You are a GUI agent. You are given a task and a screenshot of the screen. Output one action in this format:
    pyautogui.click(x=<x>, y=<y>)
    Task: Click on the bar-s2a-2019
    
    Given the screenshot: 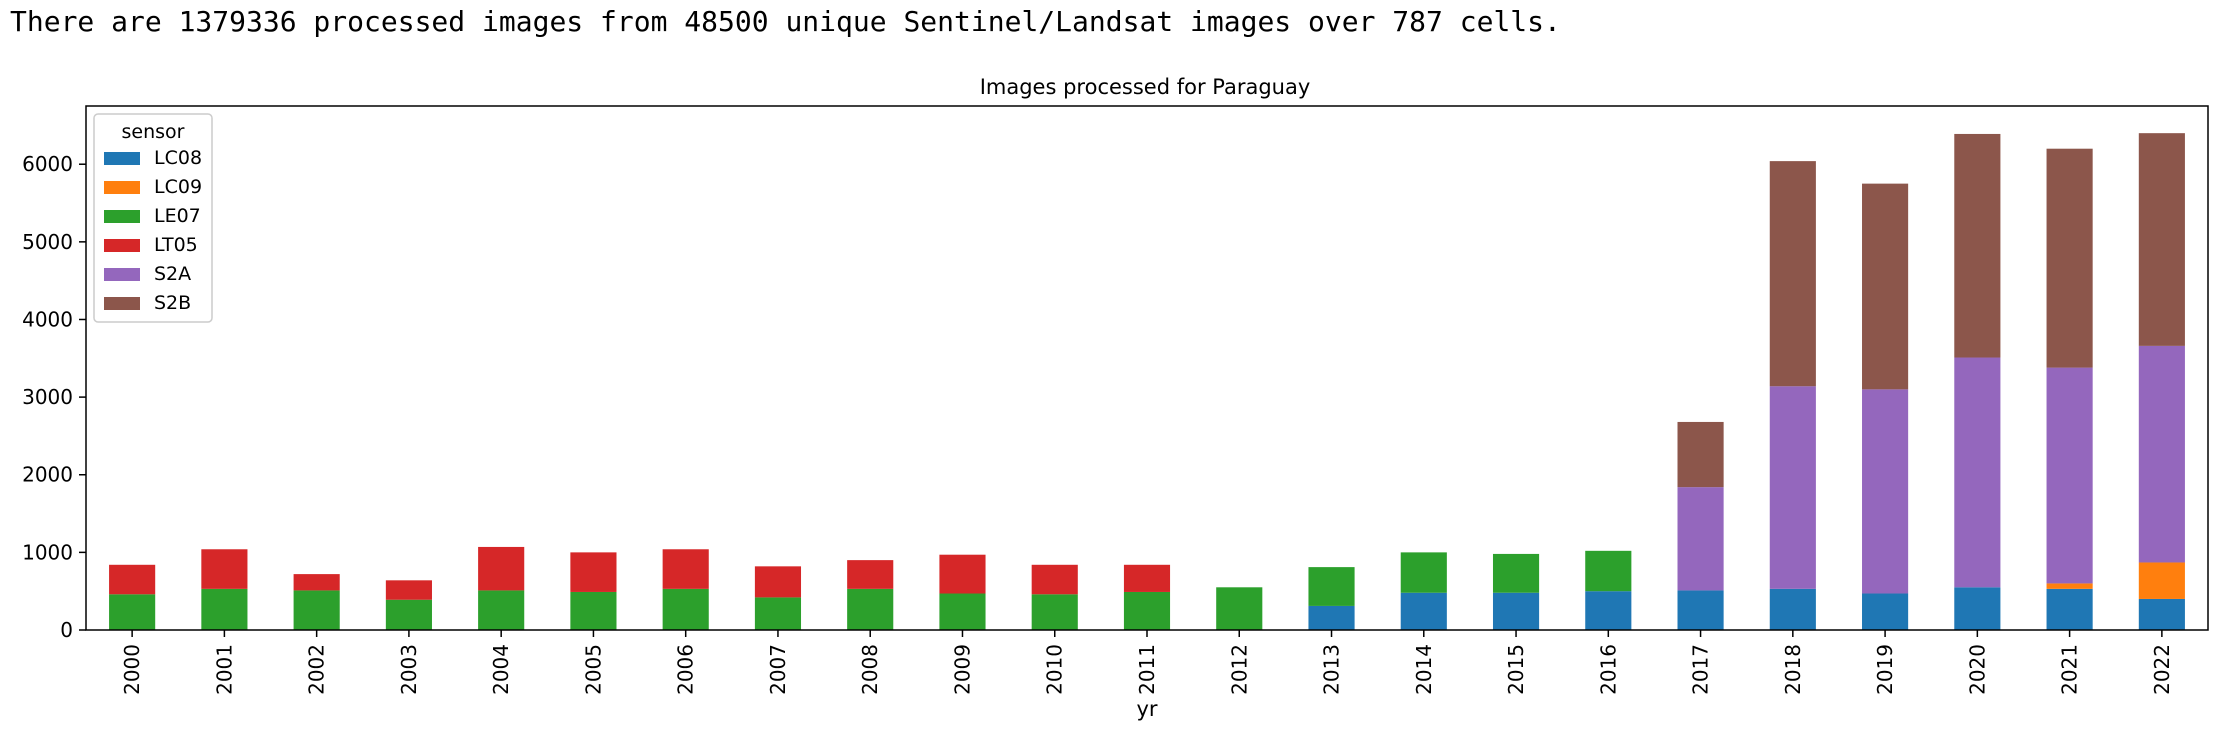 What is the action you would take?
    pyautogui.click(x=1885, y=491)
    